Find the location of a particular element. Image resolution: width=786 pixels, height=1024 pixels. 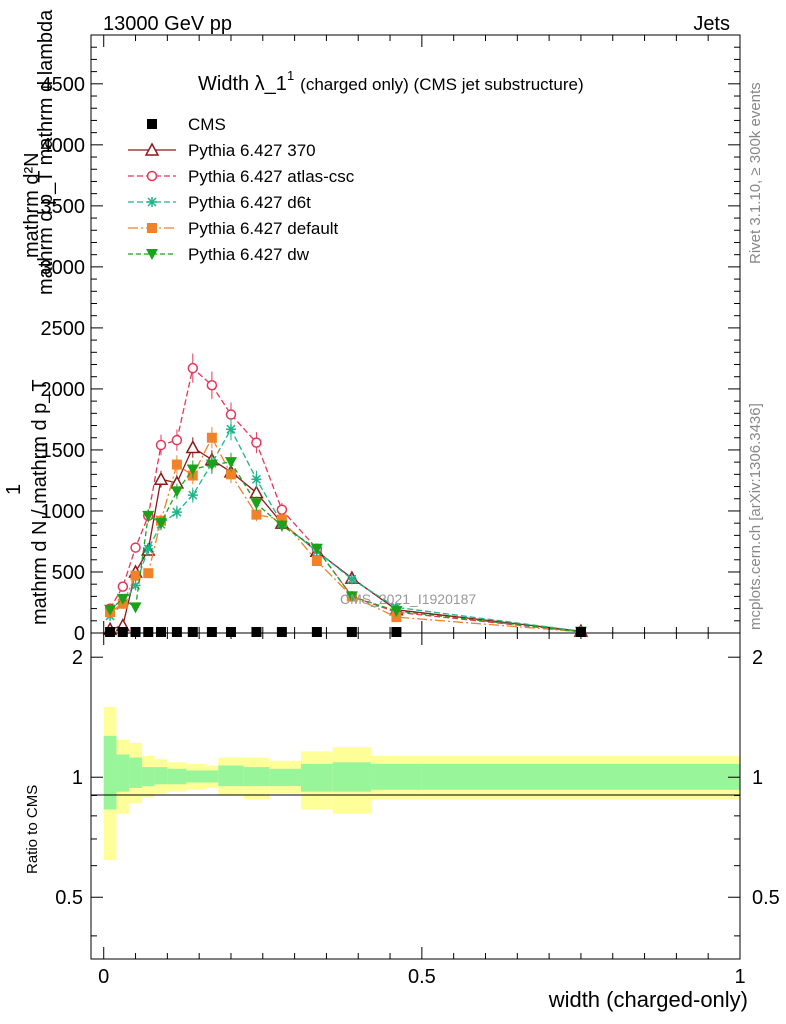

rivet-label: Rivet 3.1.10, ≥ 300k events is located at coordinates (755, 173).